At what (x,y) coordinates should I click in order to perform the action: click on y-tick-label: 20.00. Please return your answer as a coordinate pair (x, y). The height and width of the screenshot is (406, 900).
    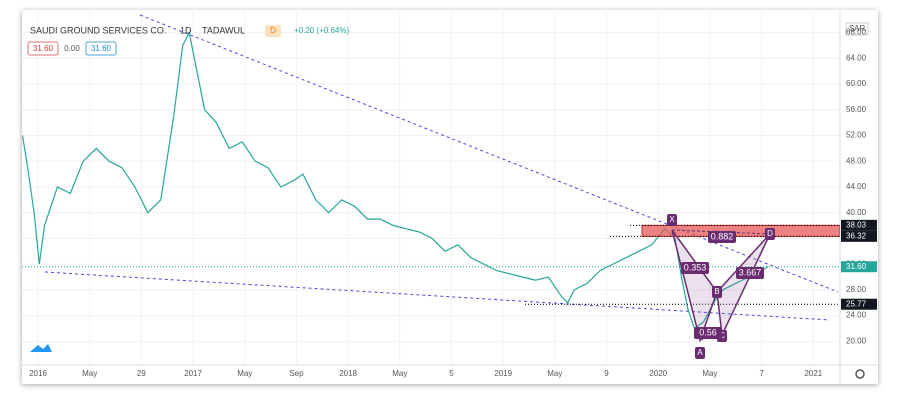
    Looking at the image, I should click on (856, 340).